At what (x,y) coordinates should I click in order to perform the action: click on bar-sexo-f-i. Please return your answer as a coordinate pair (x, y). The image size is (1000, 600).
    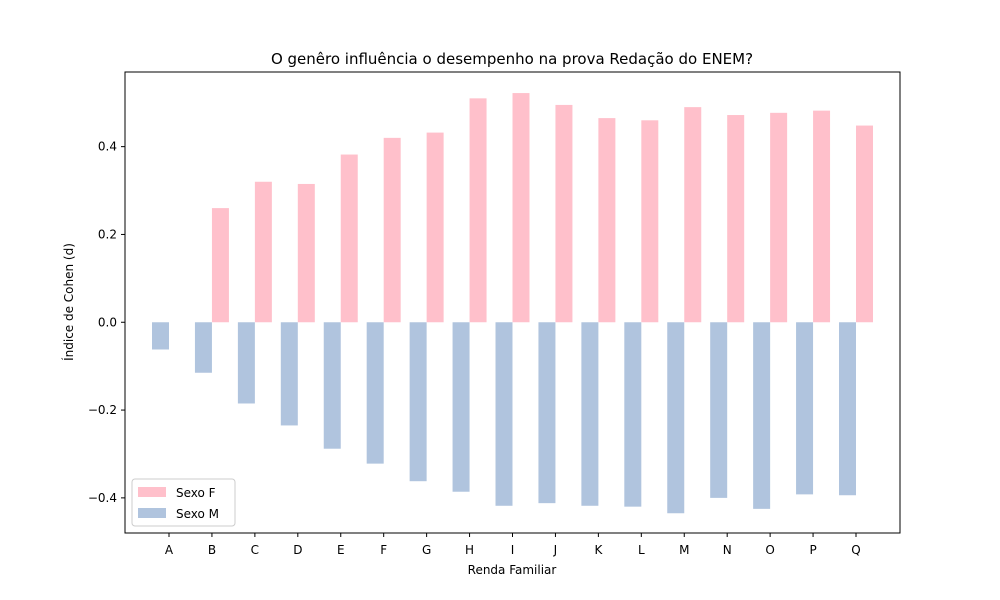
    Looking at the image, I should click on (521, 208).